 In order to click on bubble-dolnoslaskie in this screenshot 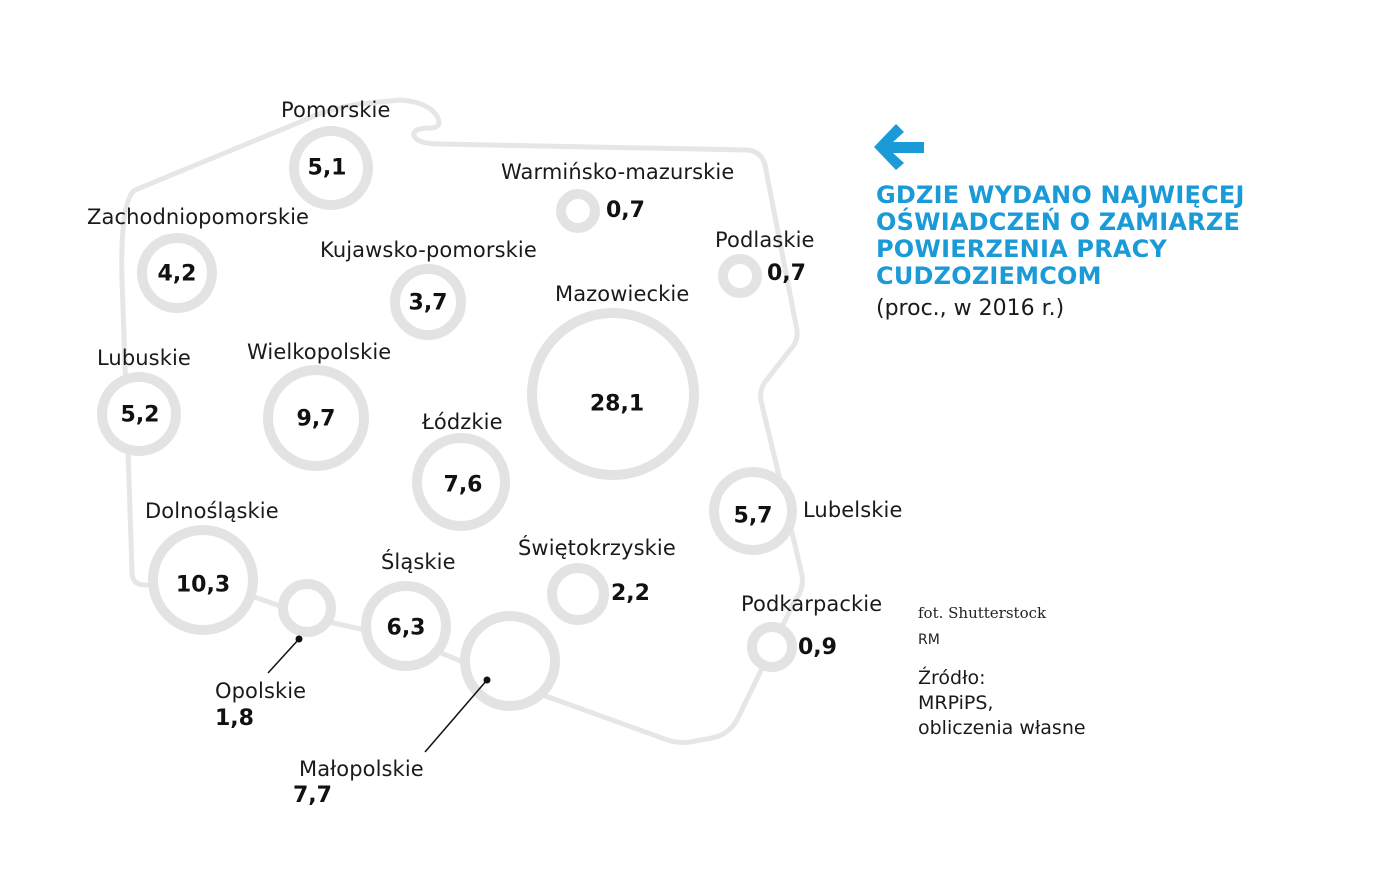, I will do `click(203, 580)`.